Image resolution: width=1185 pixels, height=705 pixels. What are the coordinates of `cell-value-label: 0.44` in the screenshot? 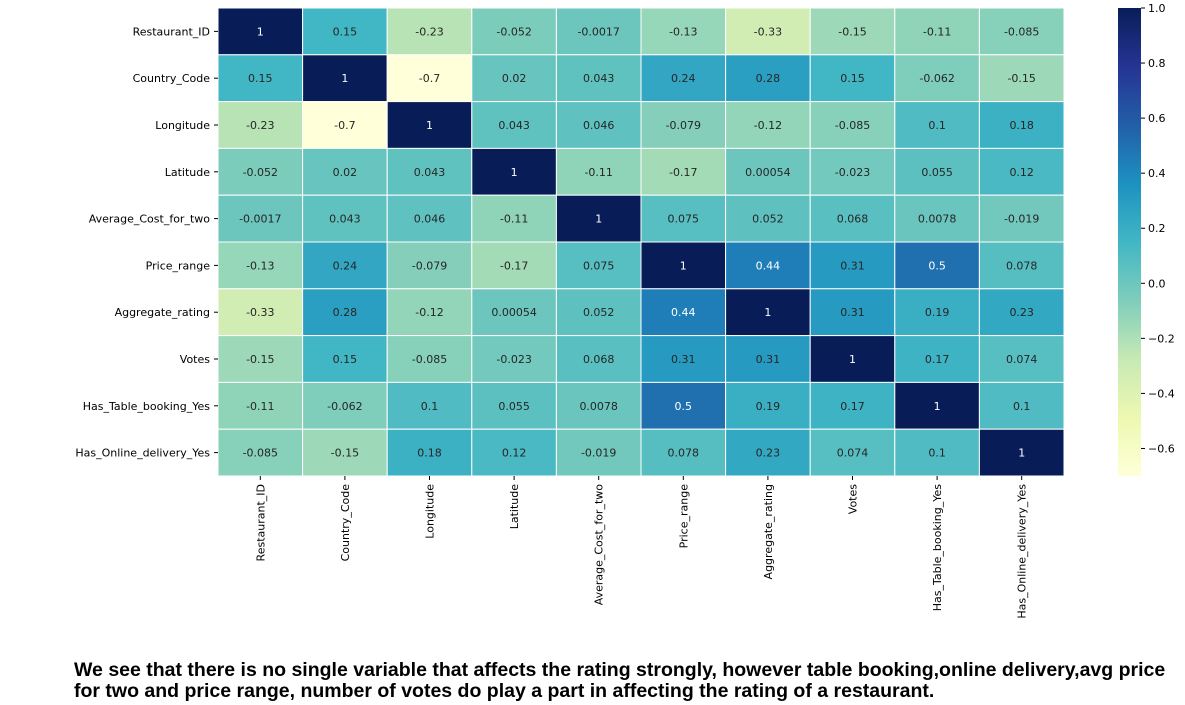 It's located at (683, 312).